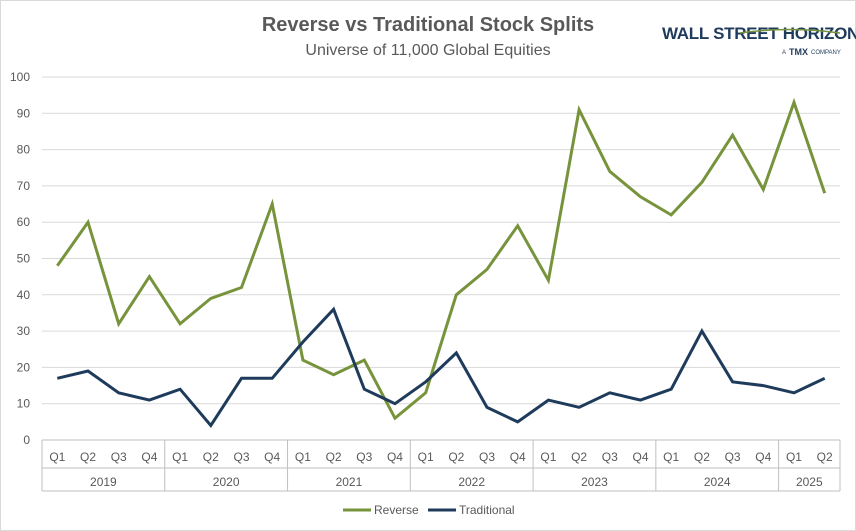 The image size is (856, 531). What do you see at coordinates (24, 331) in the screenshot?
I see `y-tick-label: 30` at bounding box center [24, 331].